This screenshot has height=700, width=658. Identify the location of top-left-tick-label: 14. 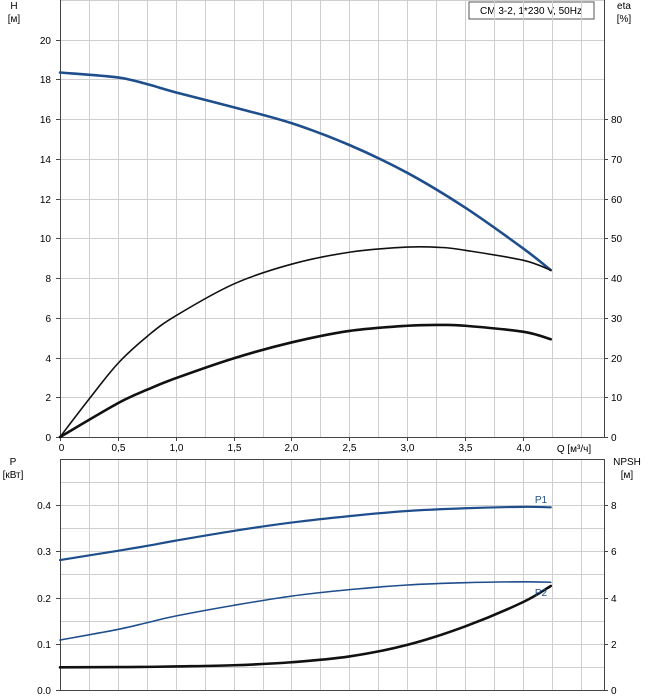
(46, 160).